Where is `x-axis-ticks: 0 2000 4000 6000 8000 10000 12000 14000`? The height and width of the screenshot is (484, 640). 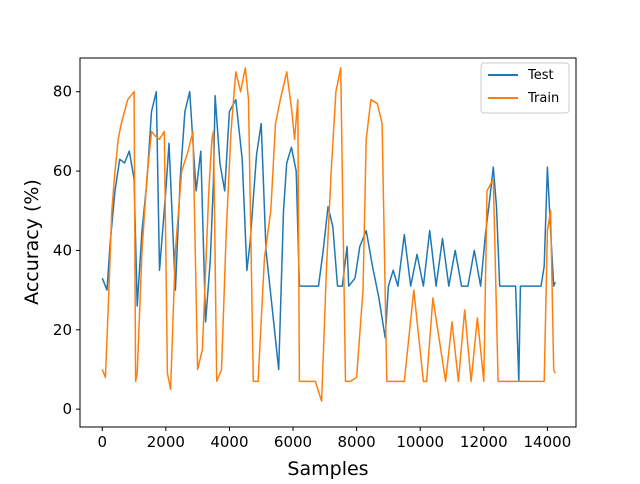 x-axis-ticks: 0 2000 4000 6000 8000 10000 12000 14000 is located at coordinates (334, 439).